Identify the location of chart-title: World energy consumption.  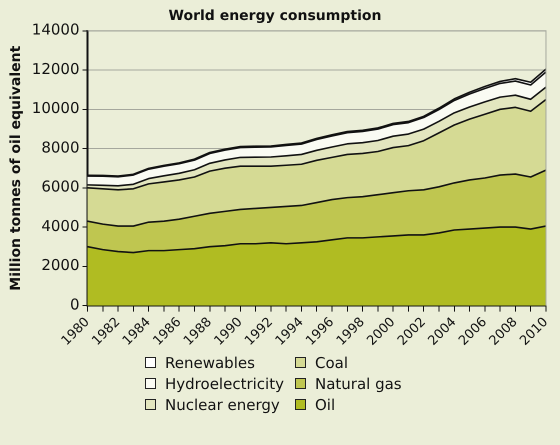
(275, 16).